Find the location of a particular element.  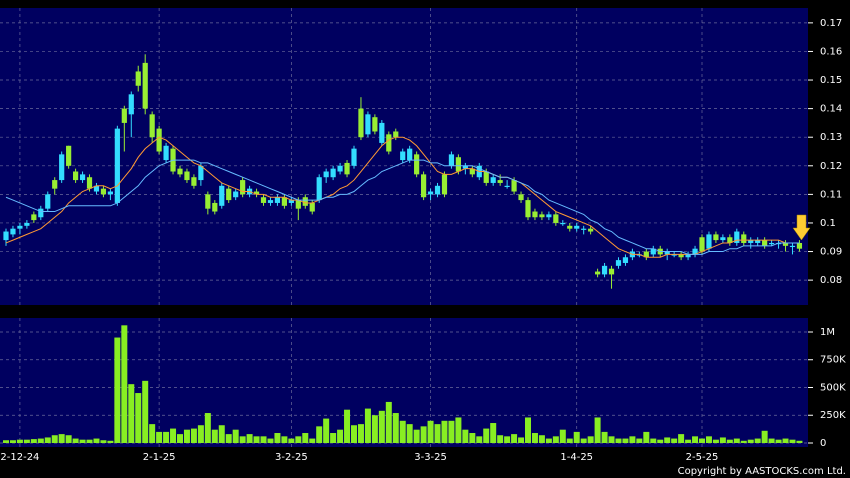

y-tick-label: 0.1 is located at coordinates (828, 223).